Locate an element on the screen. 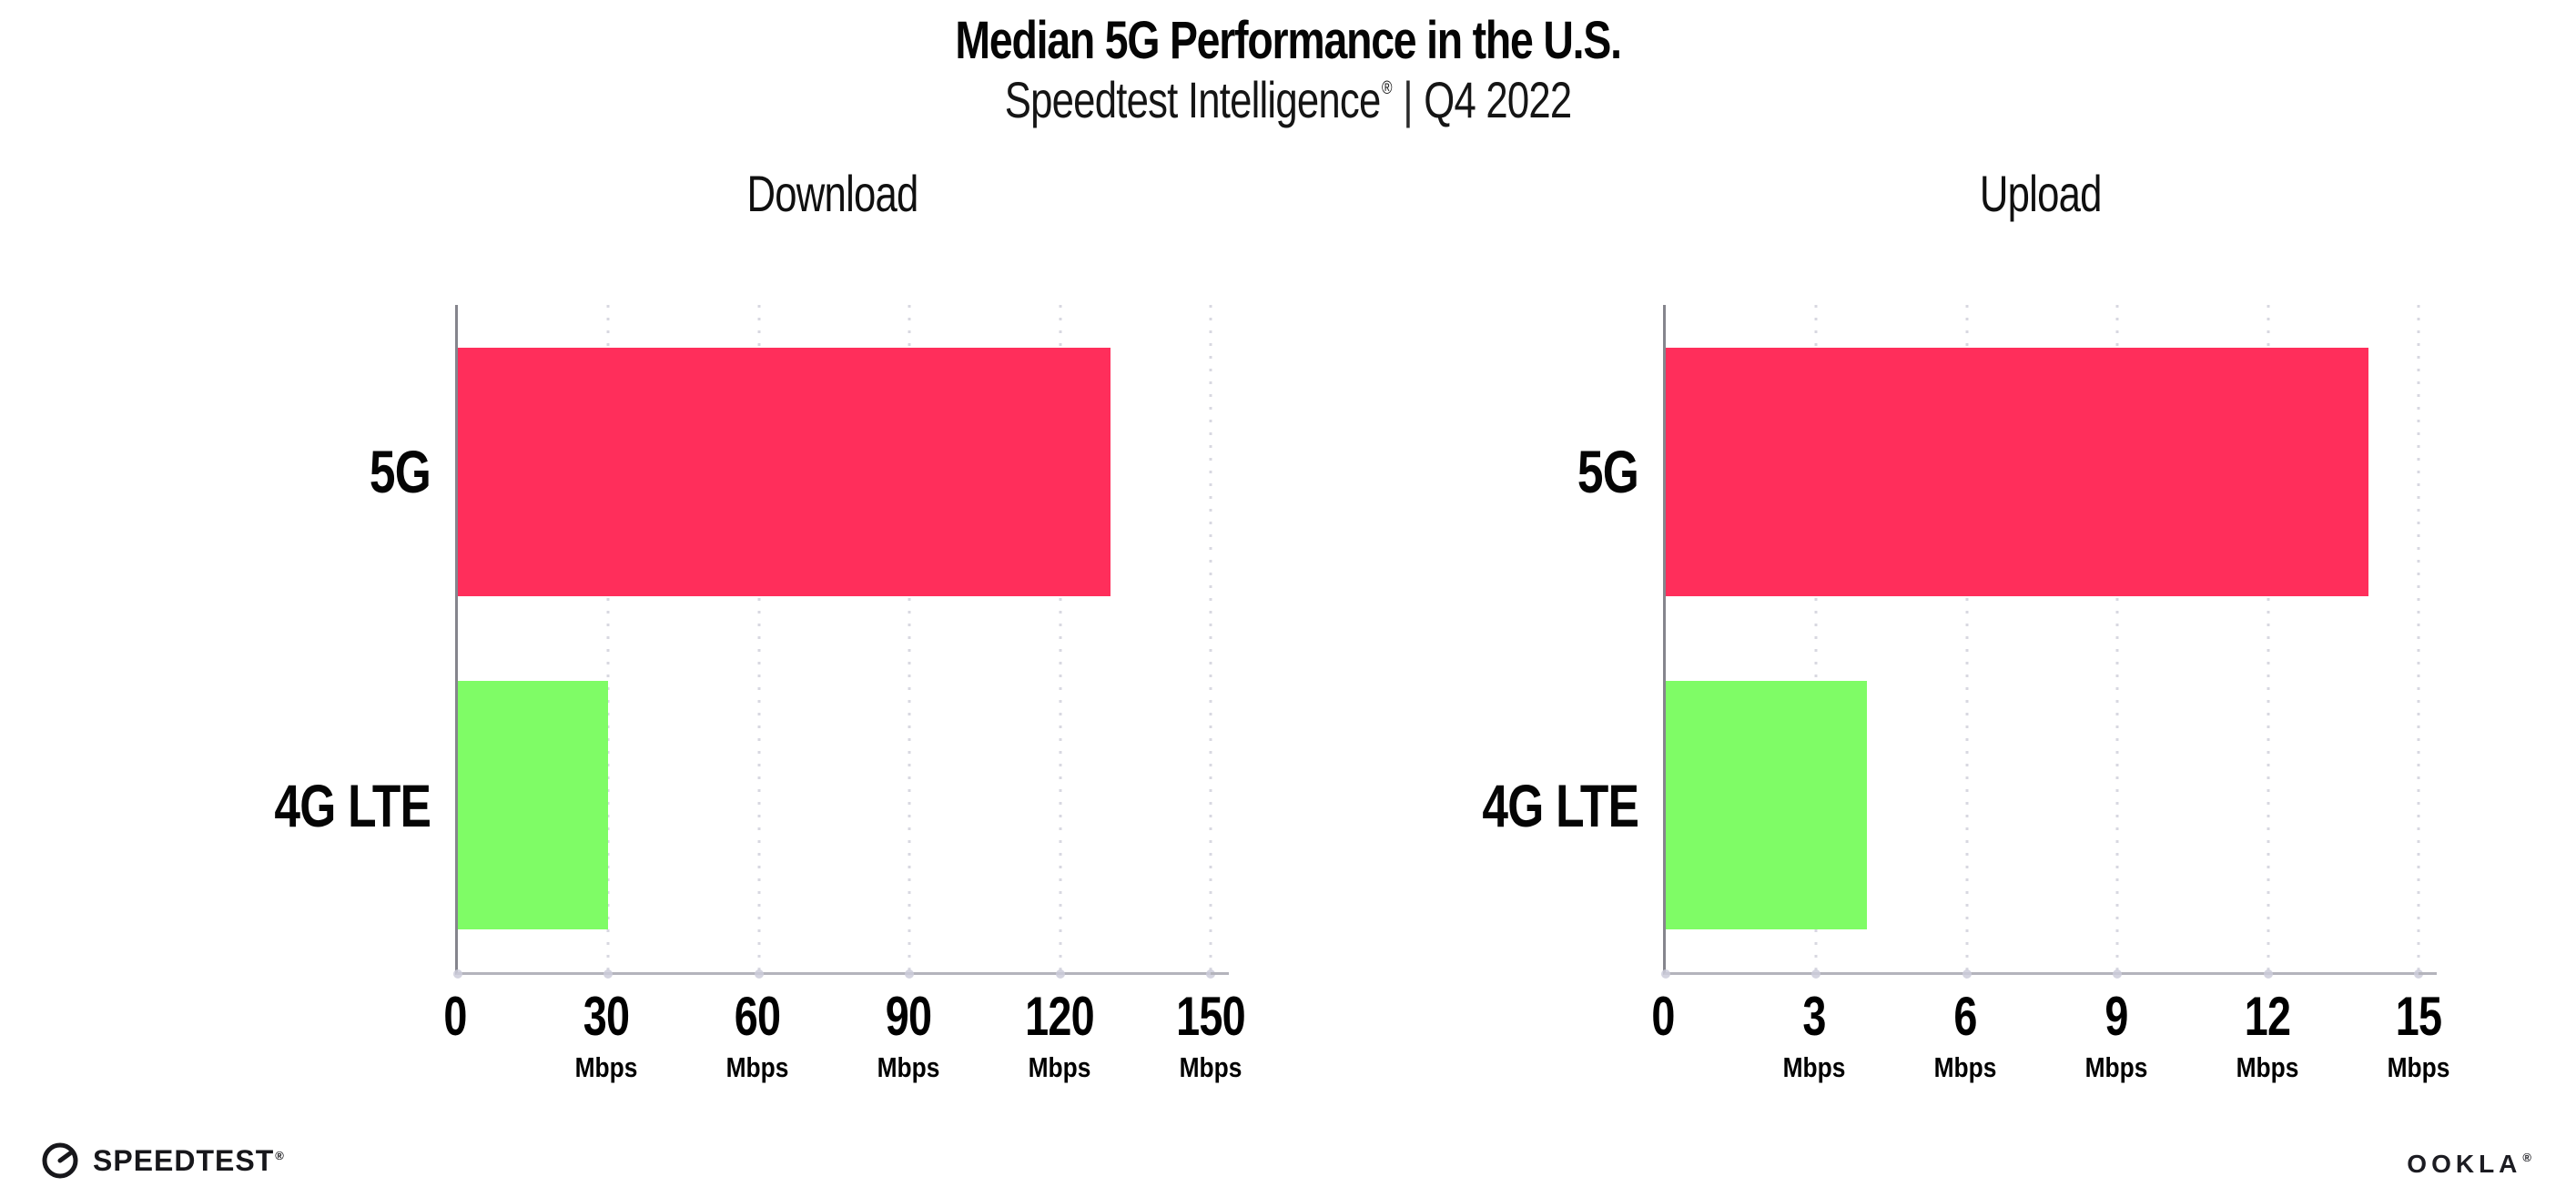 This screenshot has width=2576, height=1197. x-tick-label: 6 Mbps is located at coordinates (1966, 1035).